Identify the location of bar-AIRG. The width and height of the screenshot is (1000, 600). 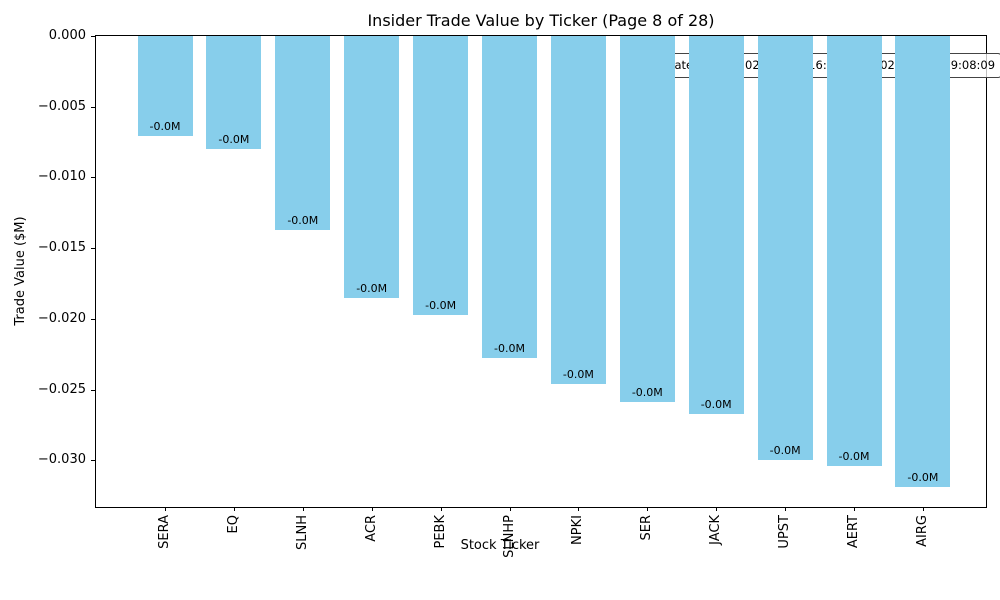
(923, 262).